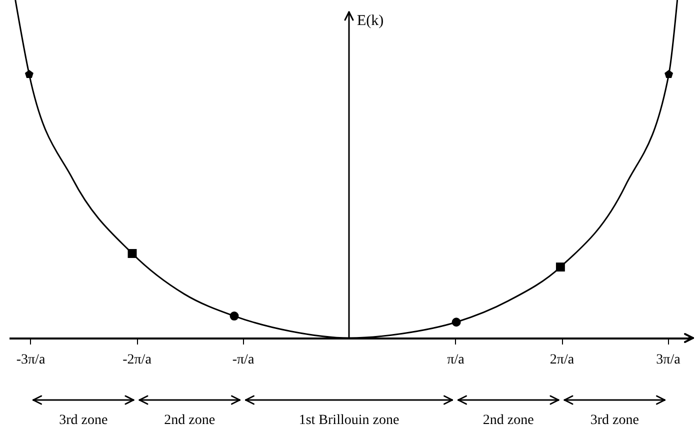  What do you see at coordinates (456, 360) in the screenshot?
I see `x-tick-label: π/a` at bounding box center [456, 360].